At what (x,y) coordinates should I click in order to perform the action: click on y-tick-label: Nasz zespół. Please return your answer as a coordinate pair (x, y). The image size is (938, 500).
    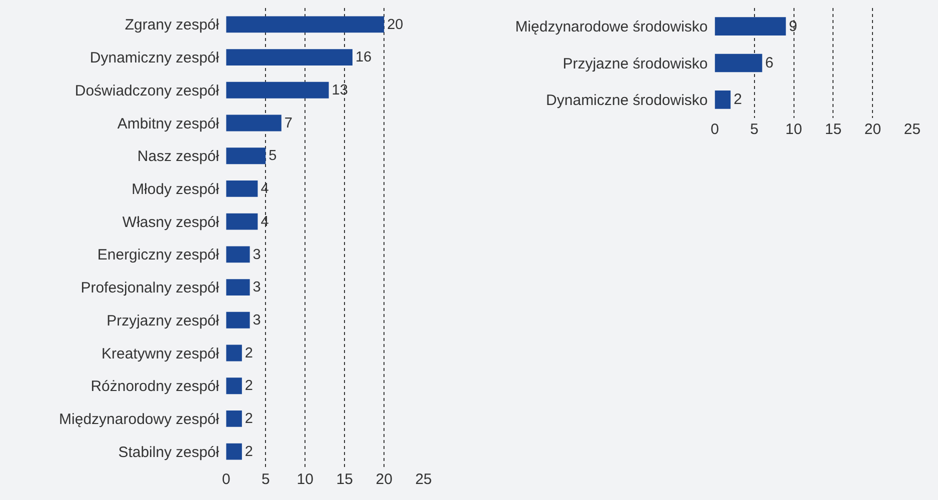
    Looking at the image, I should click on (178, 157).